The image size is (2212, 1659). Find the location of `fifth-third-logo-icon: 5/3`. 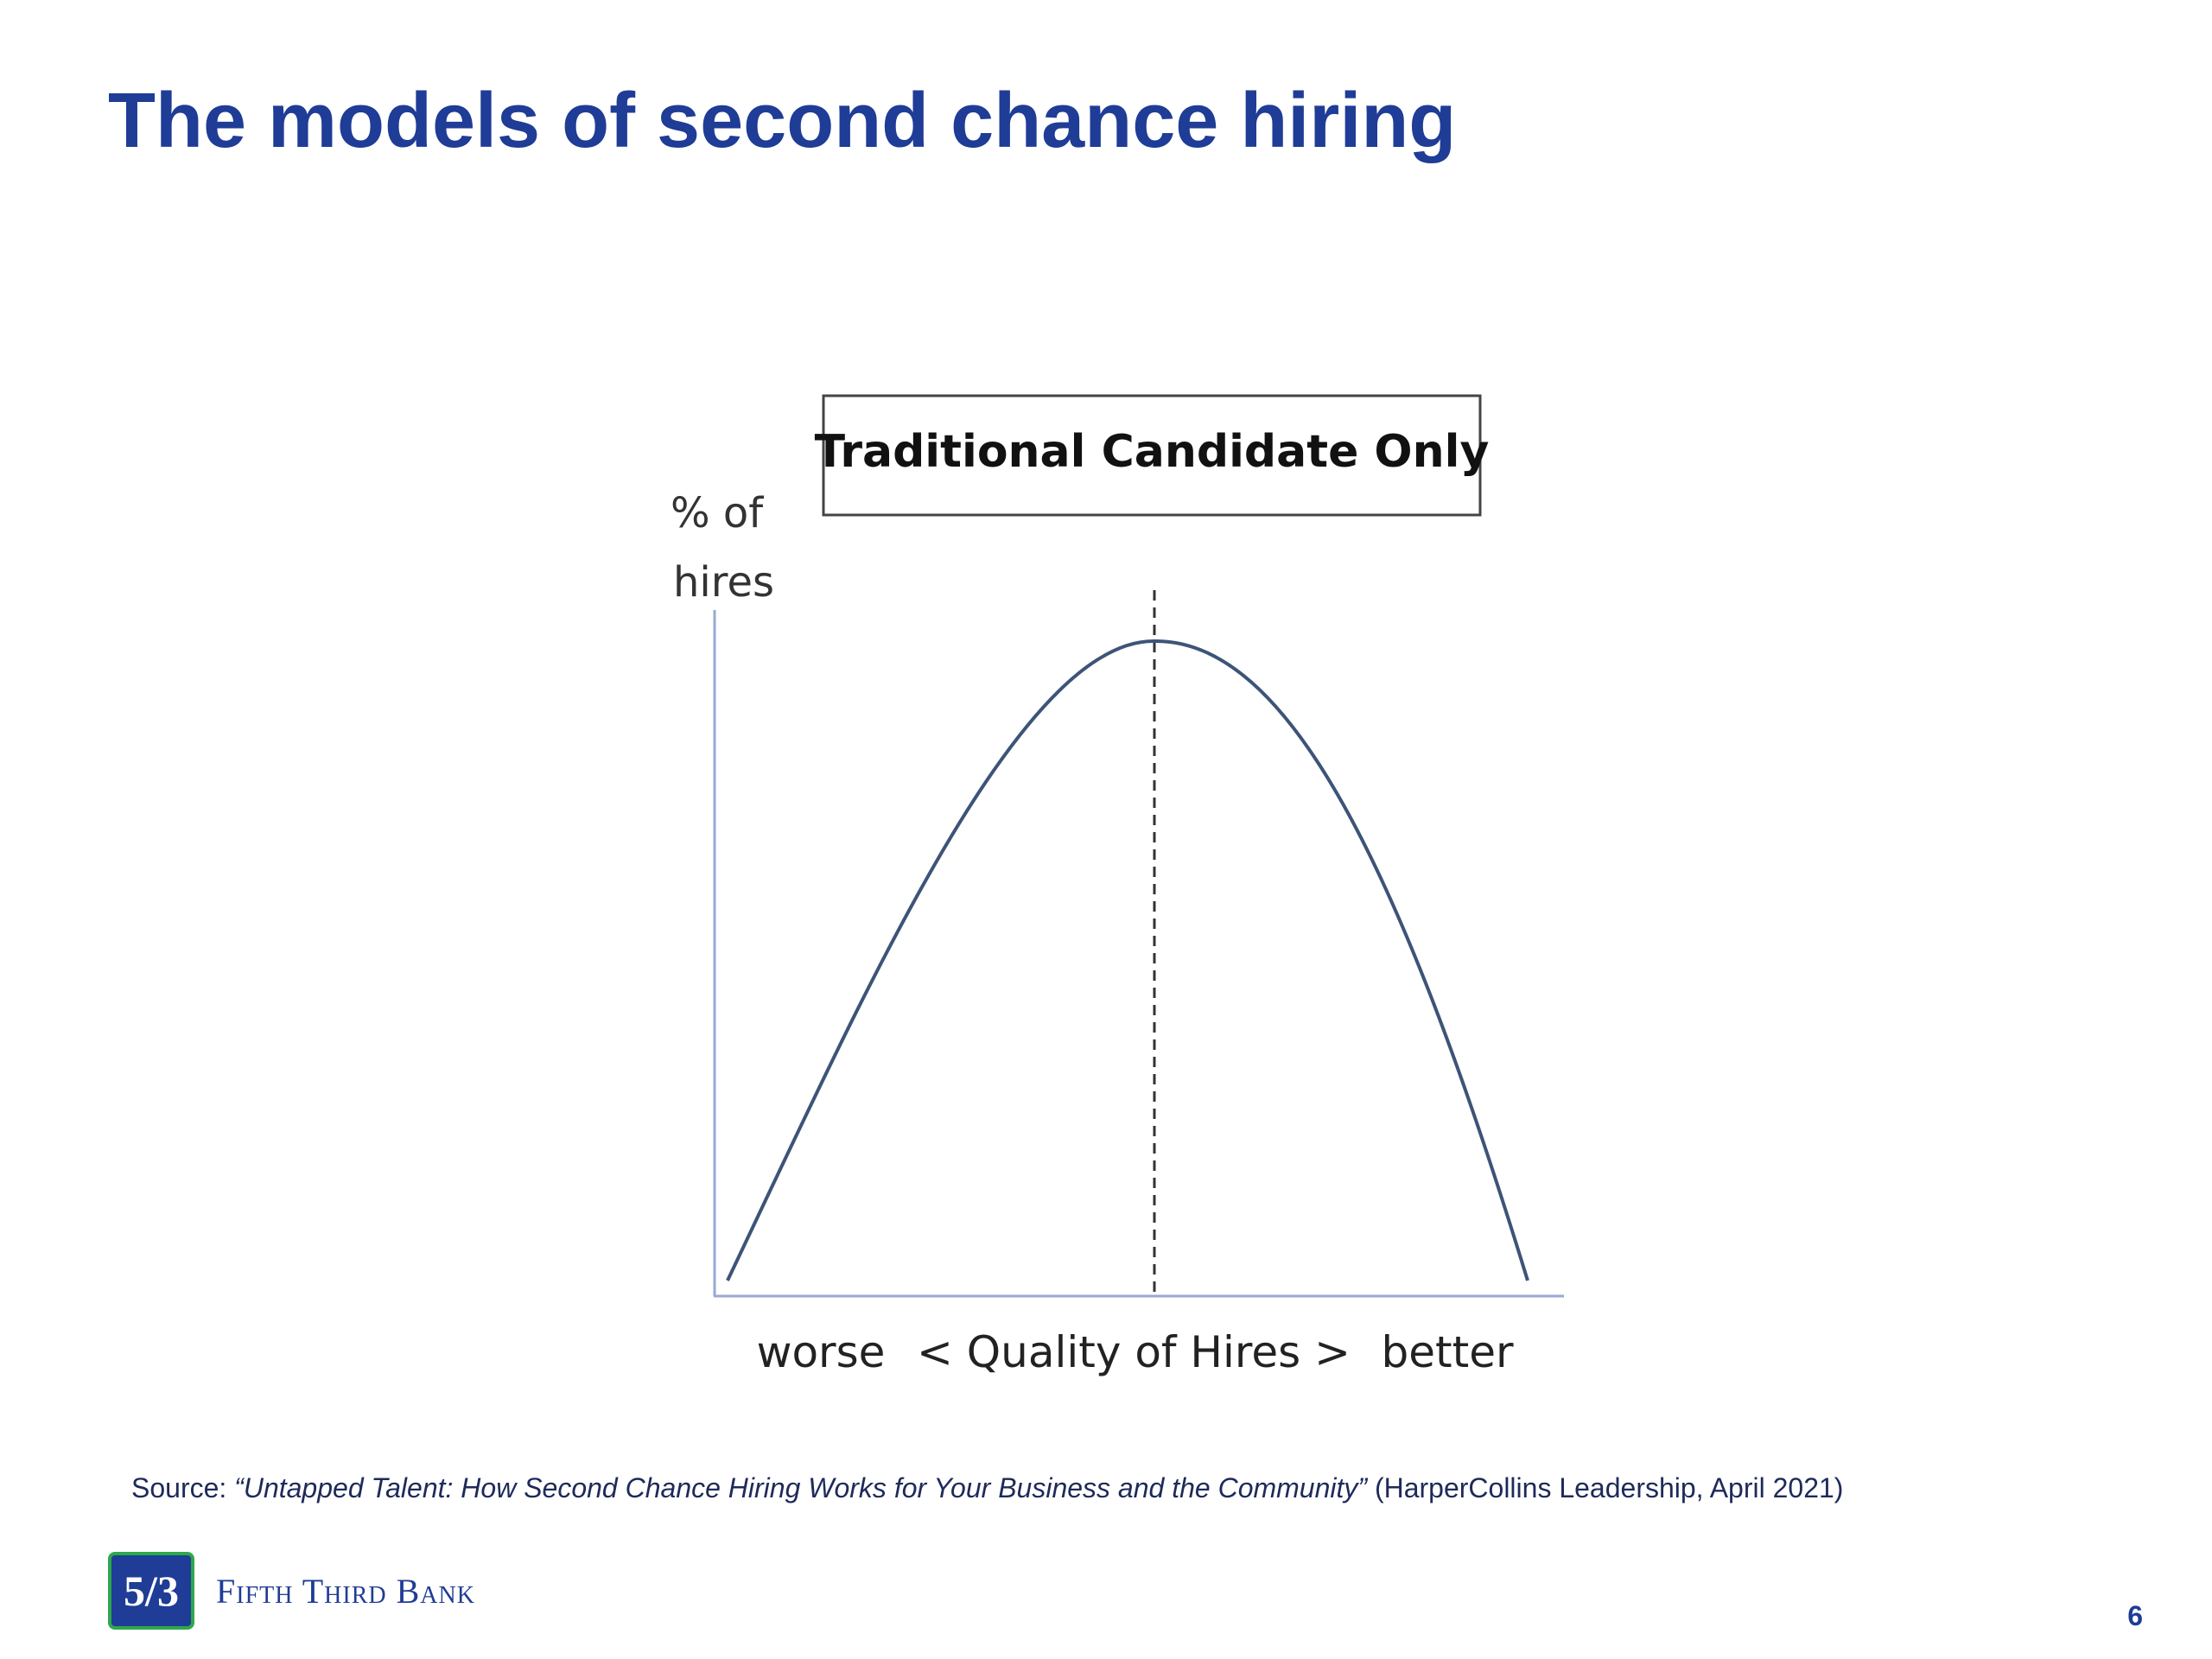

fifth-third-logo-icon: 5/3 is located at coordinates (151, 1591).